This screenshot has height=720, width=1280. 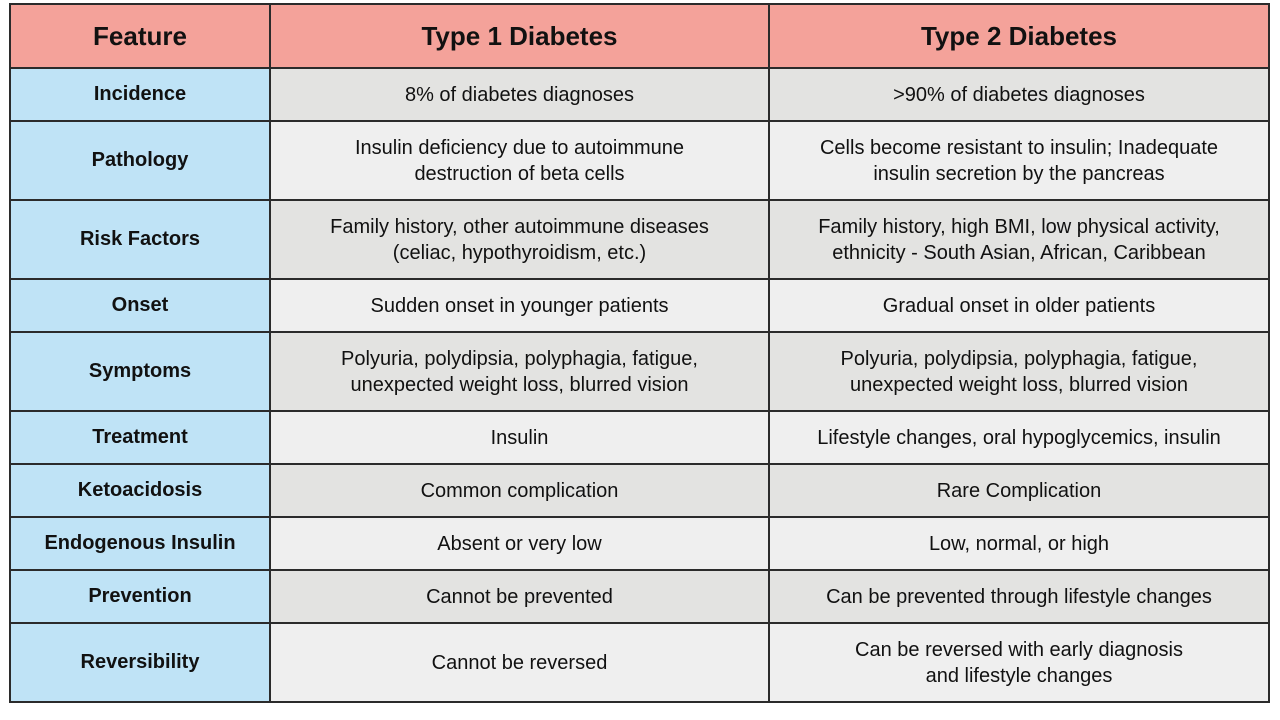 I want to click on header-row: Feature Type 1 Diabetes Type 2 Diabetes, so click(x=639, y=36).